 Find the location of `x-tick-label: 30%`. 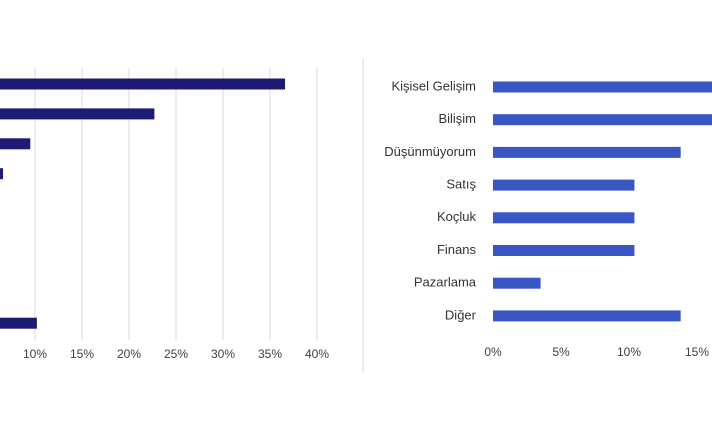

x-tick-label: 30% is located at coordinates (223, 354).